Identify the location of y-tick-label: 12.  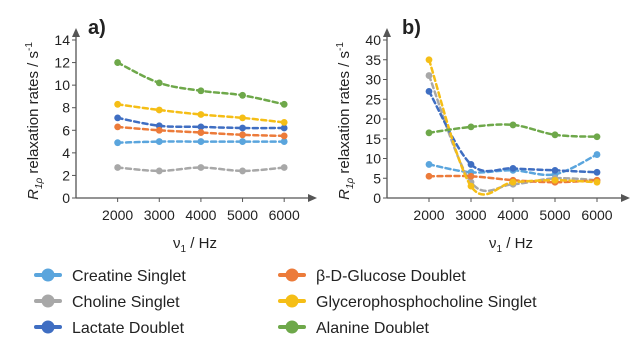
(62, 63).